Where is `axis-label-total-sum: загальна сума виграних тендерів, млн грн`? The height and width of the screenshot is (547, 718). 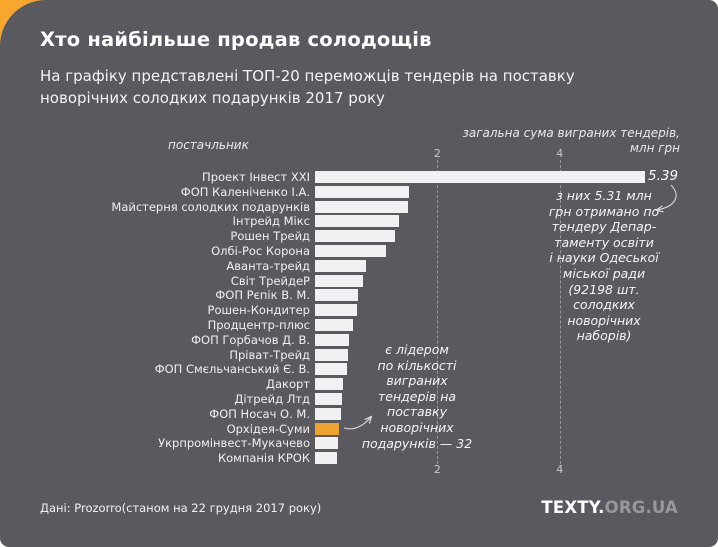
axis-label-total-sum: загальна сума виграних тендерів, млн грн is located at coordinates (550, 141).